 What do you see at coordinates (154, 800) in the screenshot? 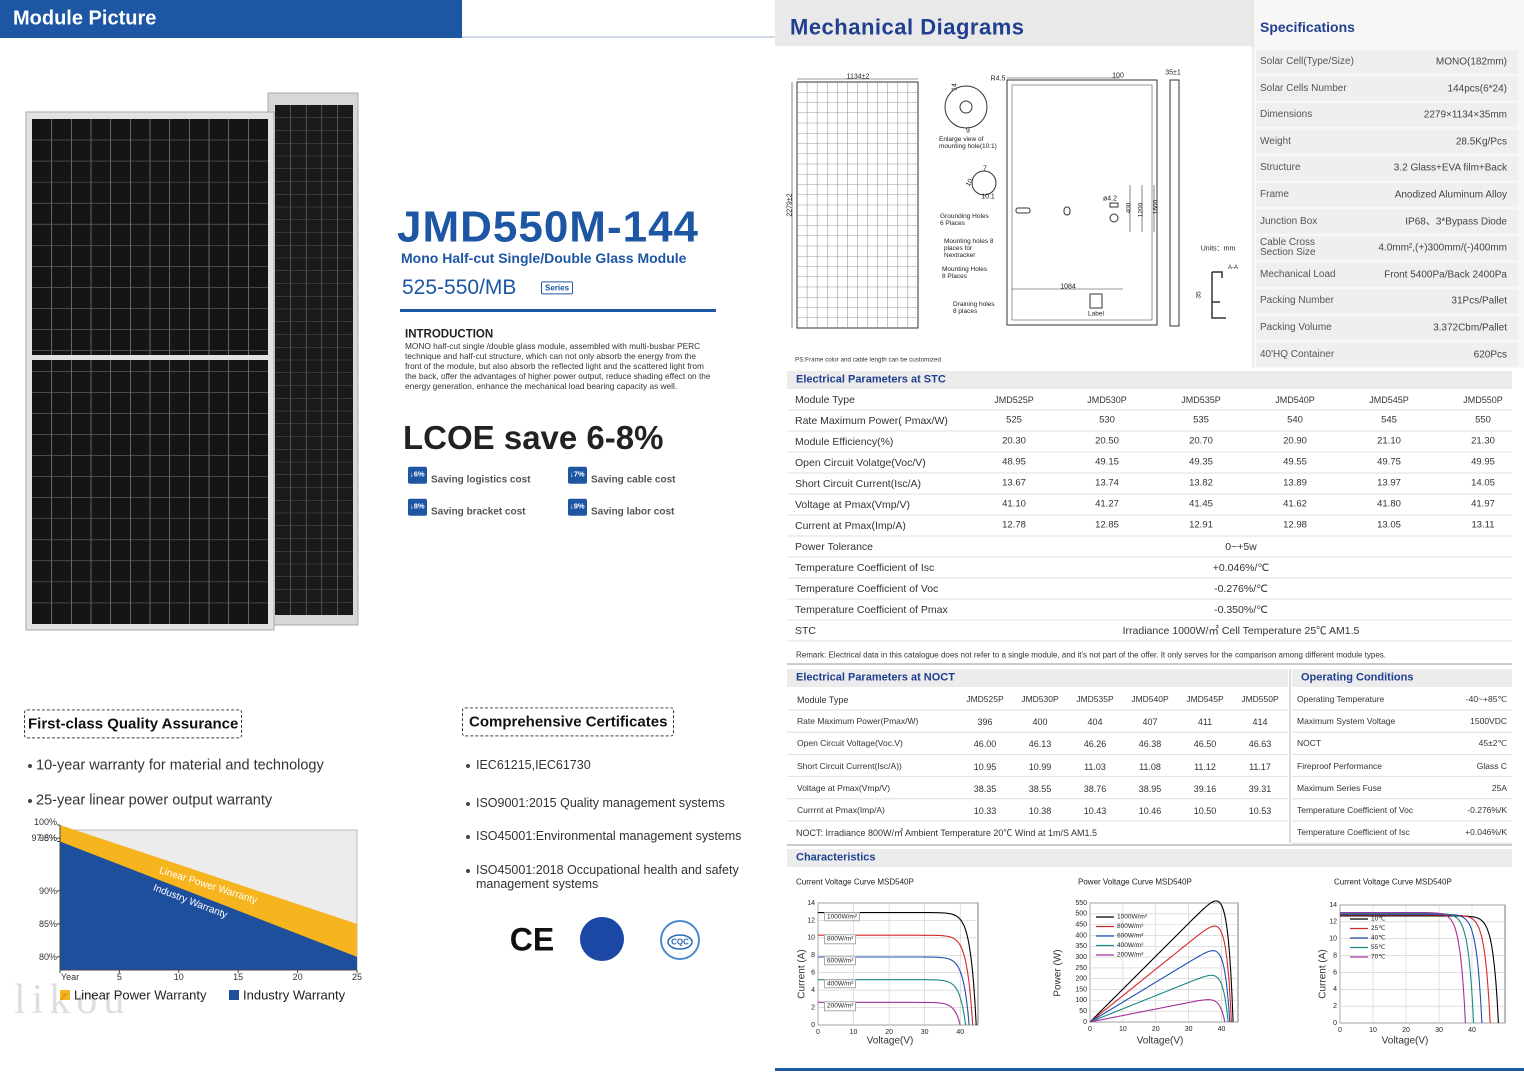
I see `quality-item: 25-year linear power output warranty` at bounding box center [154, 800].